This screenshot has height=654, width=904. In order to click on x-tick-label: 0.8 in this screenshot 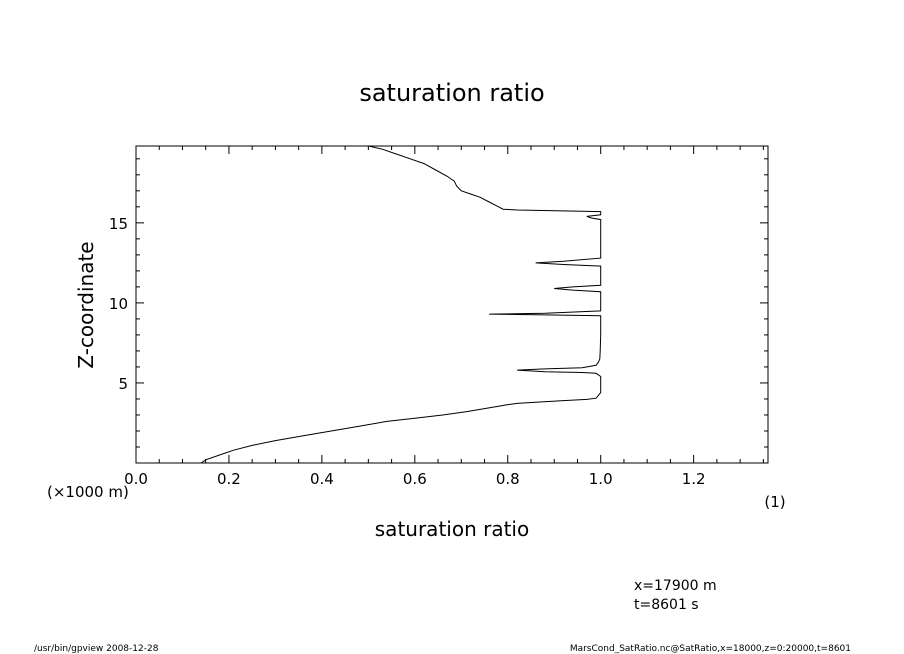, I will do `click(508, 479)`.